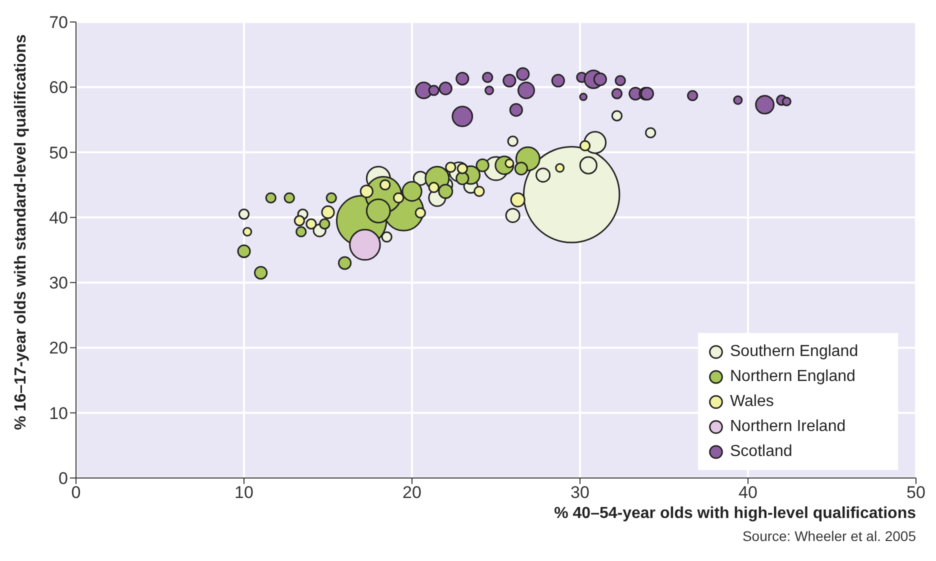 This screenshot has height=561, width=936. Describe the element at coordinates (916, 492) in the screenshot. I see `x-tick-label: 50` at that location.